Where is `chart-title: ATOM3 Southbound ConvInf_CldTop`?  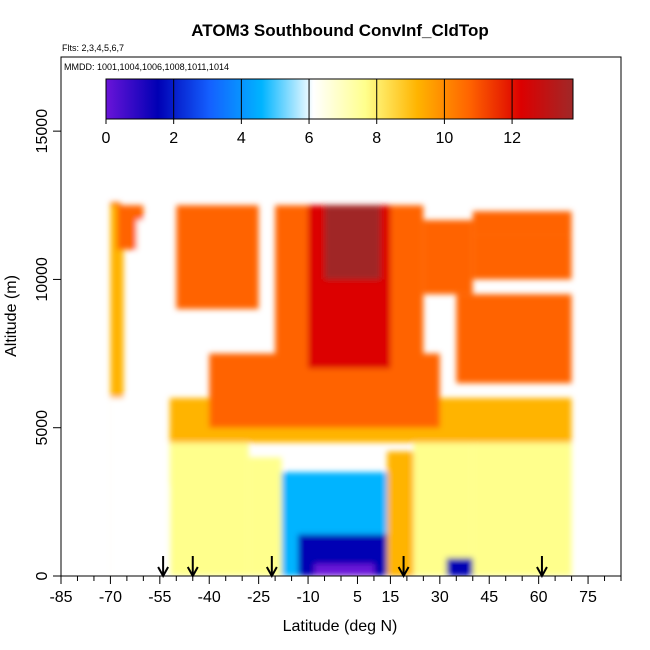
chart-title: ATOM3 Southbound ConvInf_CldTop is located at coordinates (339, 30).